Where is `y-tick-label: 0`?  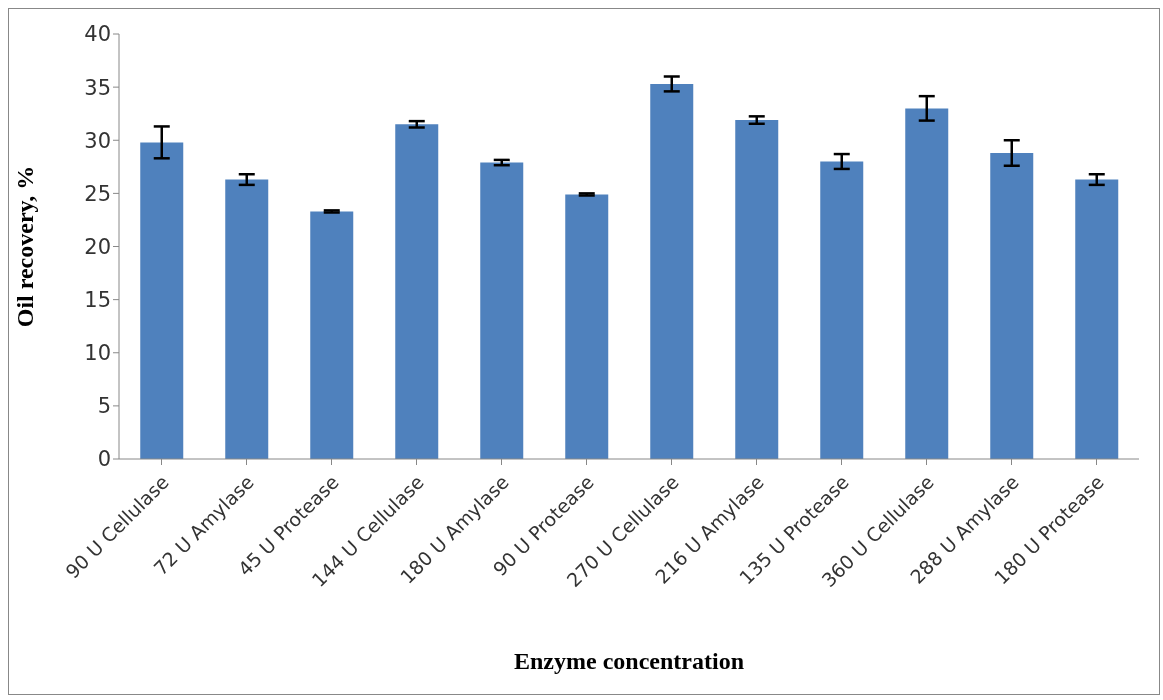
y-tick-label: 0 is located at coordinates (104, 459).